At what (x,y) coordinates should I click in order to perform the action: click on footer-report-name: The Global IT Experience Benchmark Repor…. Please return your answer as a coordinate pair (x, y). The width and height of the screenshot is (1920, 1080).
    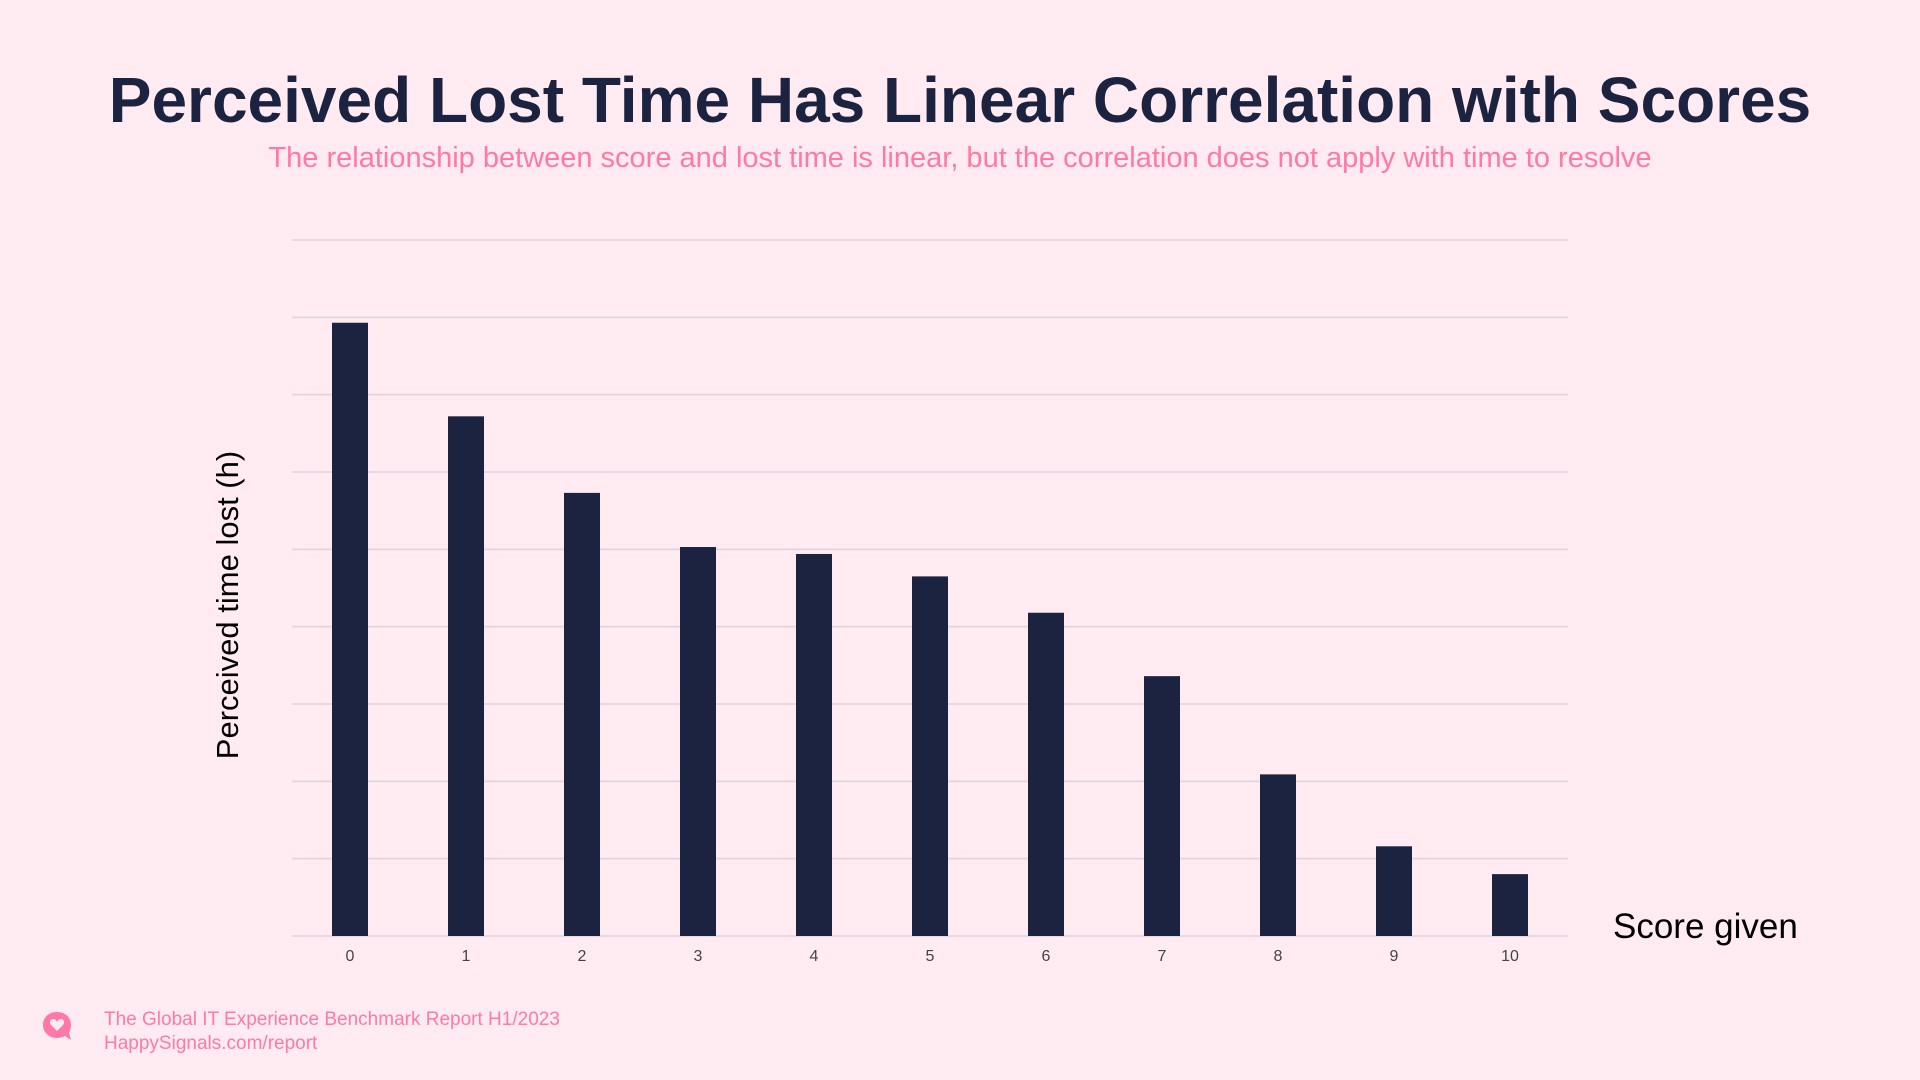
    Looking at the image, I should click on (332, 1019).